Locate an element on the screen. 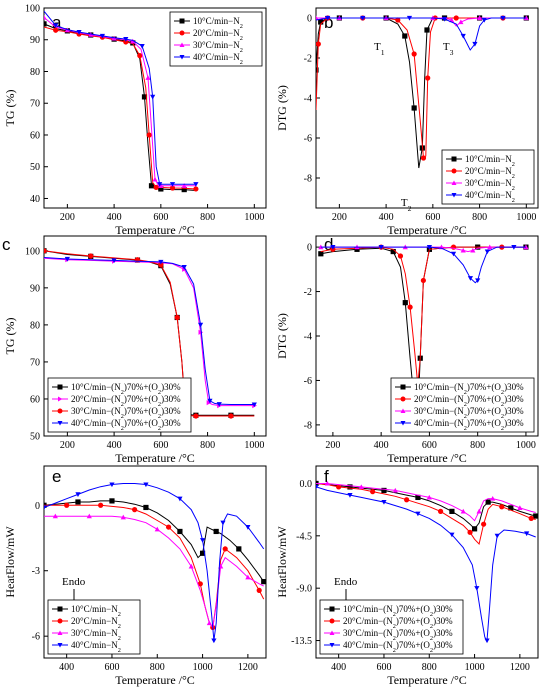  panel-letter: a is located at coordinates (57, 22).